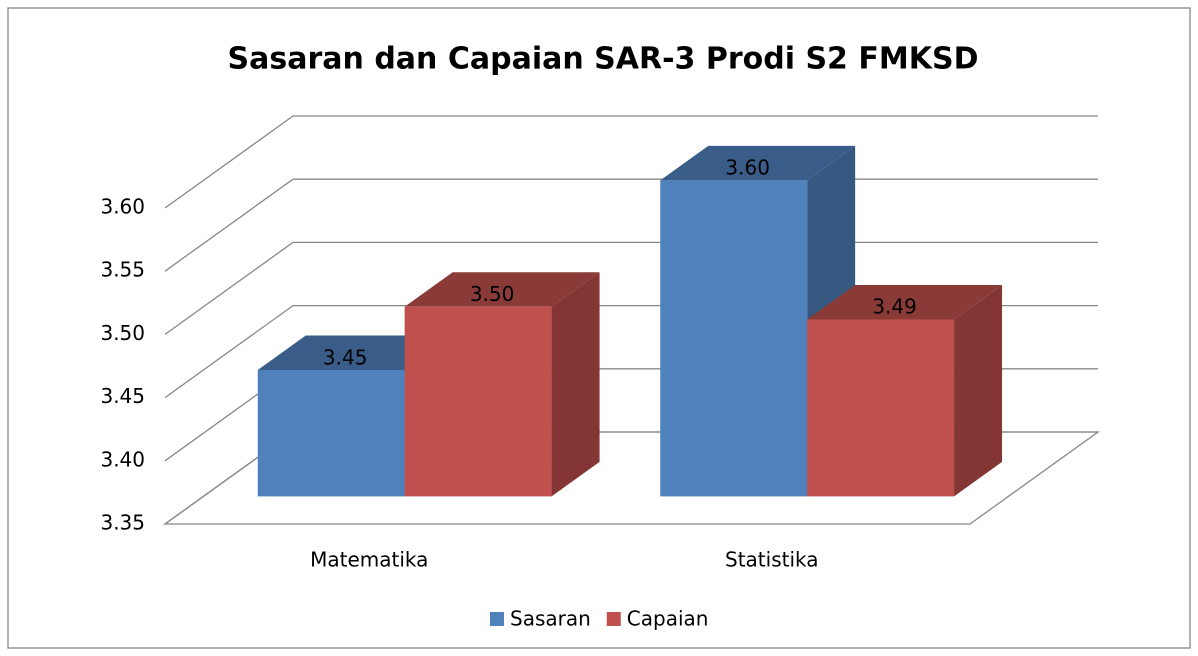 This screenshot has height=656, width=1198. What do you see at coordinates (492, 294) in the screenshot?
I see `value-label: 3.50` at bounding box center [492, 294].